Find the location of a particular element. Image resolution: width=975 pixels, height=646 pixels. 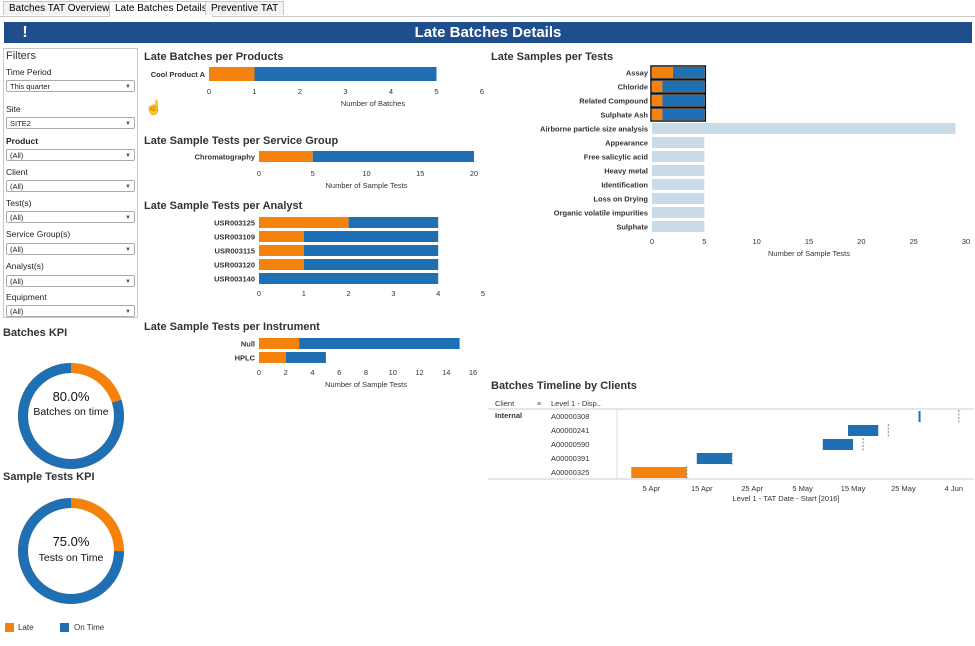

row-label: A00000325 is located at coordinates (570, 472).